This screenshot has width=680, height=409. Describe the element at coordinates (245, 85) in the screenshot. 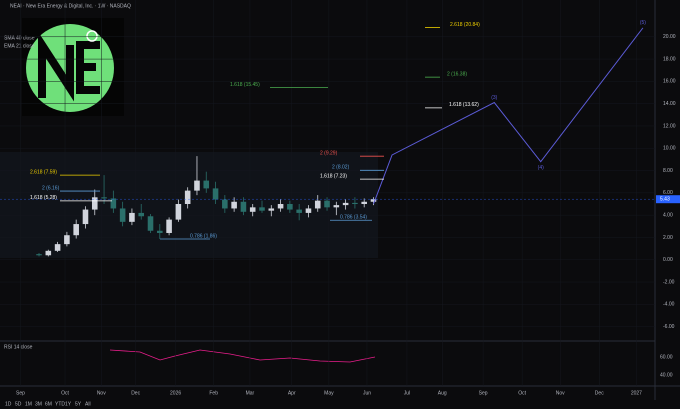

I see `fib-label: 1.618 (15.45)` at that location.